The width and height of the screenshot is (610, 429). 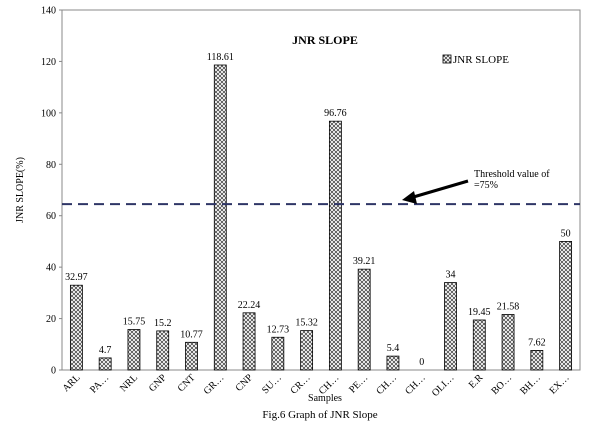 What do you see at coordinates (51, 216) in the screenshot?
I see `y-tick-label: 60` at bounding box center [51, 216].